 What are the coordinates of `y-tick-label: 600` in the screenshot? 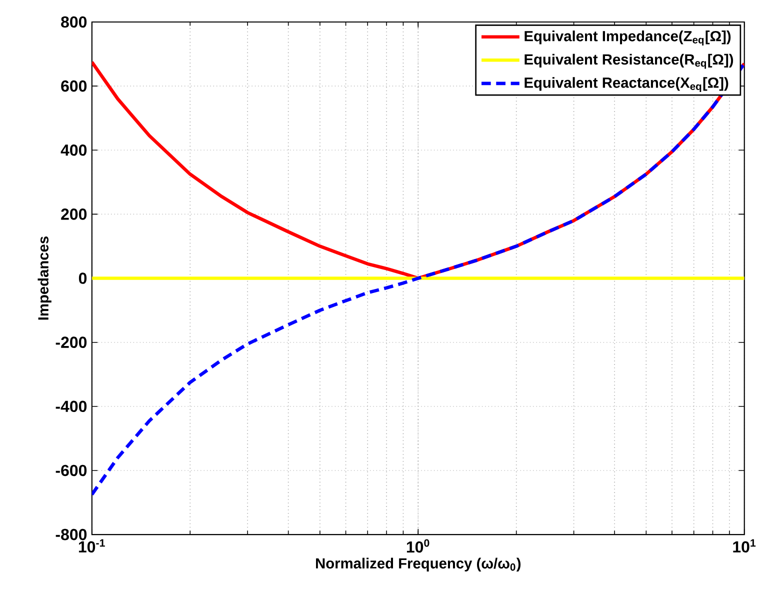 It's located at (74, 86).